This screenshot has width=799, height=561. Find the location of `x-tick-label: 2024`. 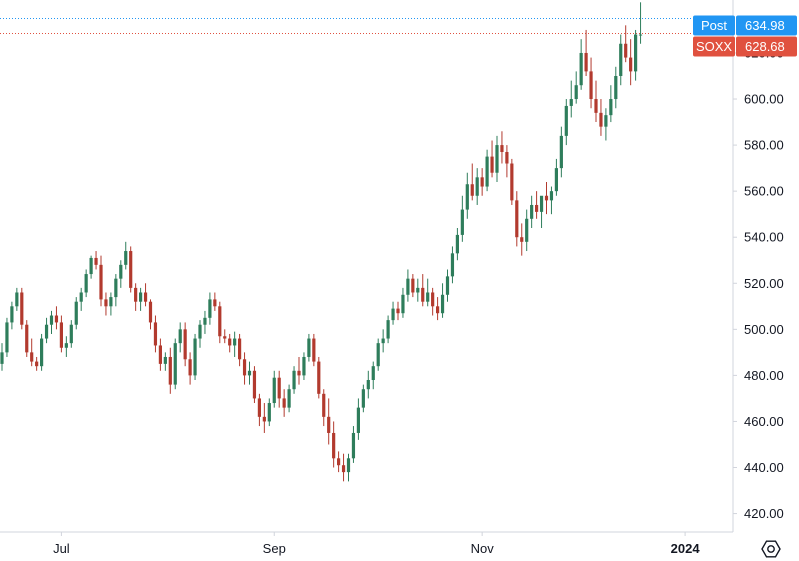

x-tick-label: 2024 is located at coordinates (686, 548).